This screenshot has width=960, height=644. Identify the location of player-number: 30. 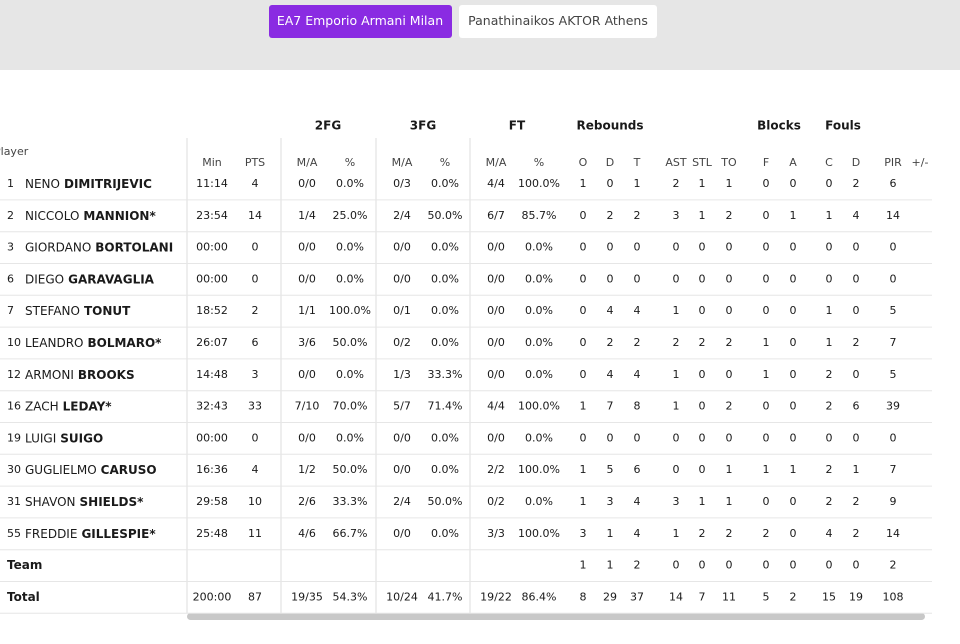
(14, 469).